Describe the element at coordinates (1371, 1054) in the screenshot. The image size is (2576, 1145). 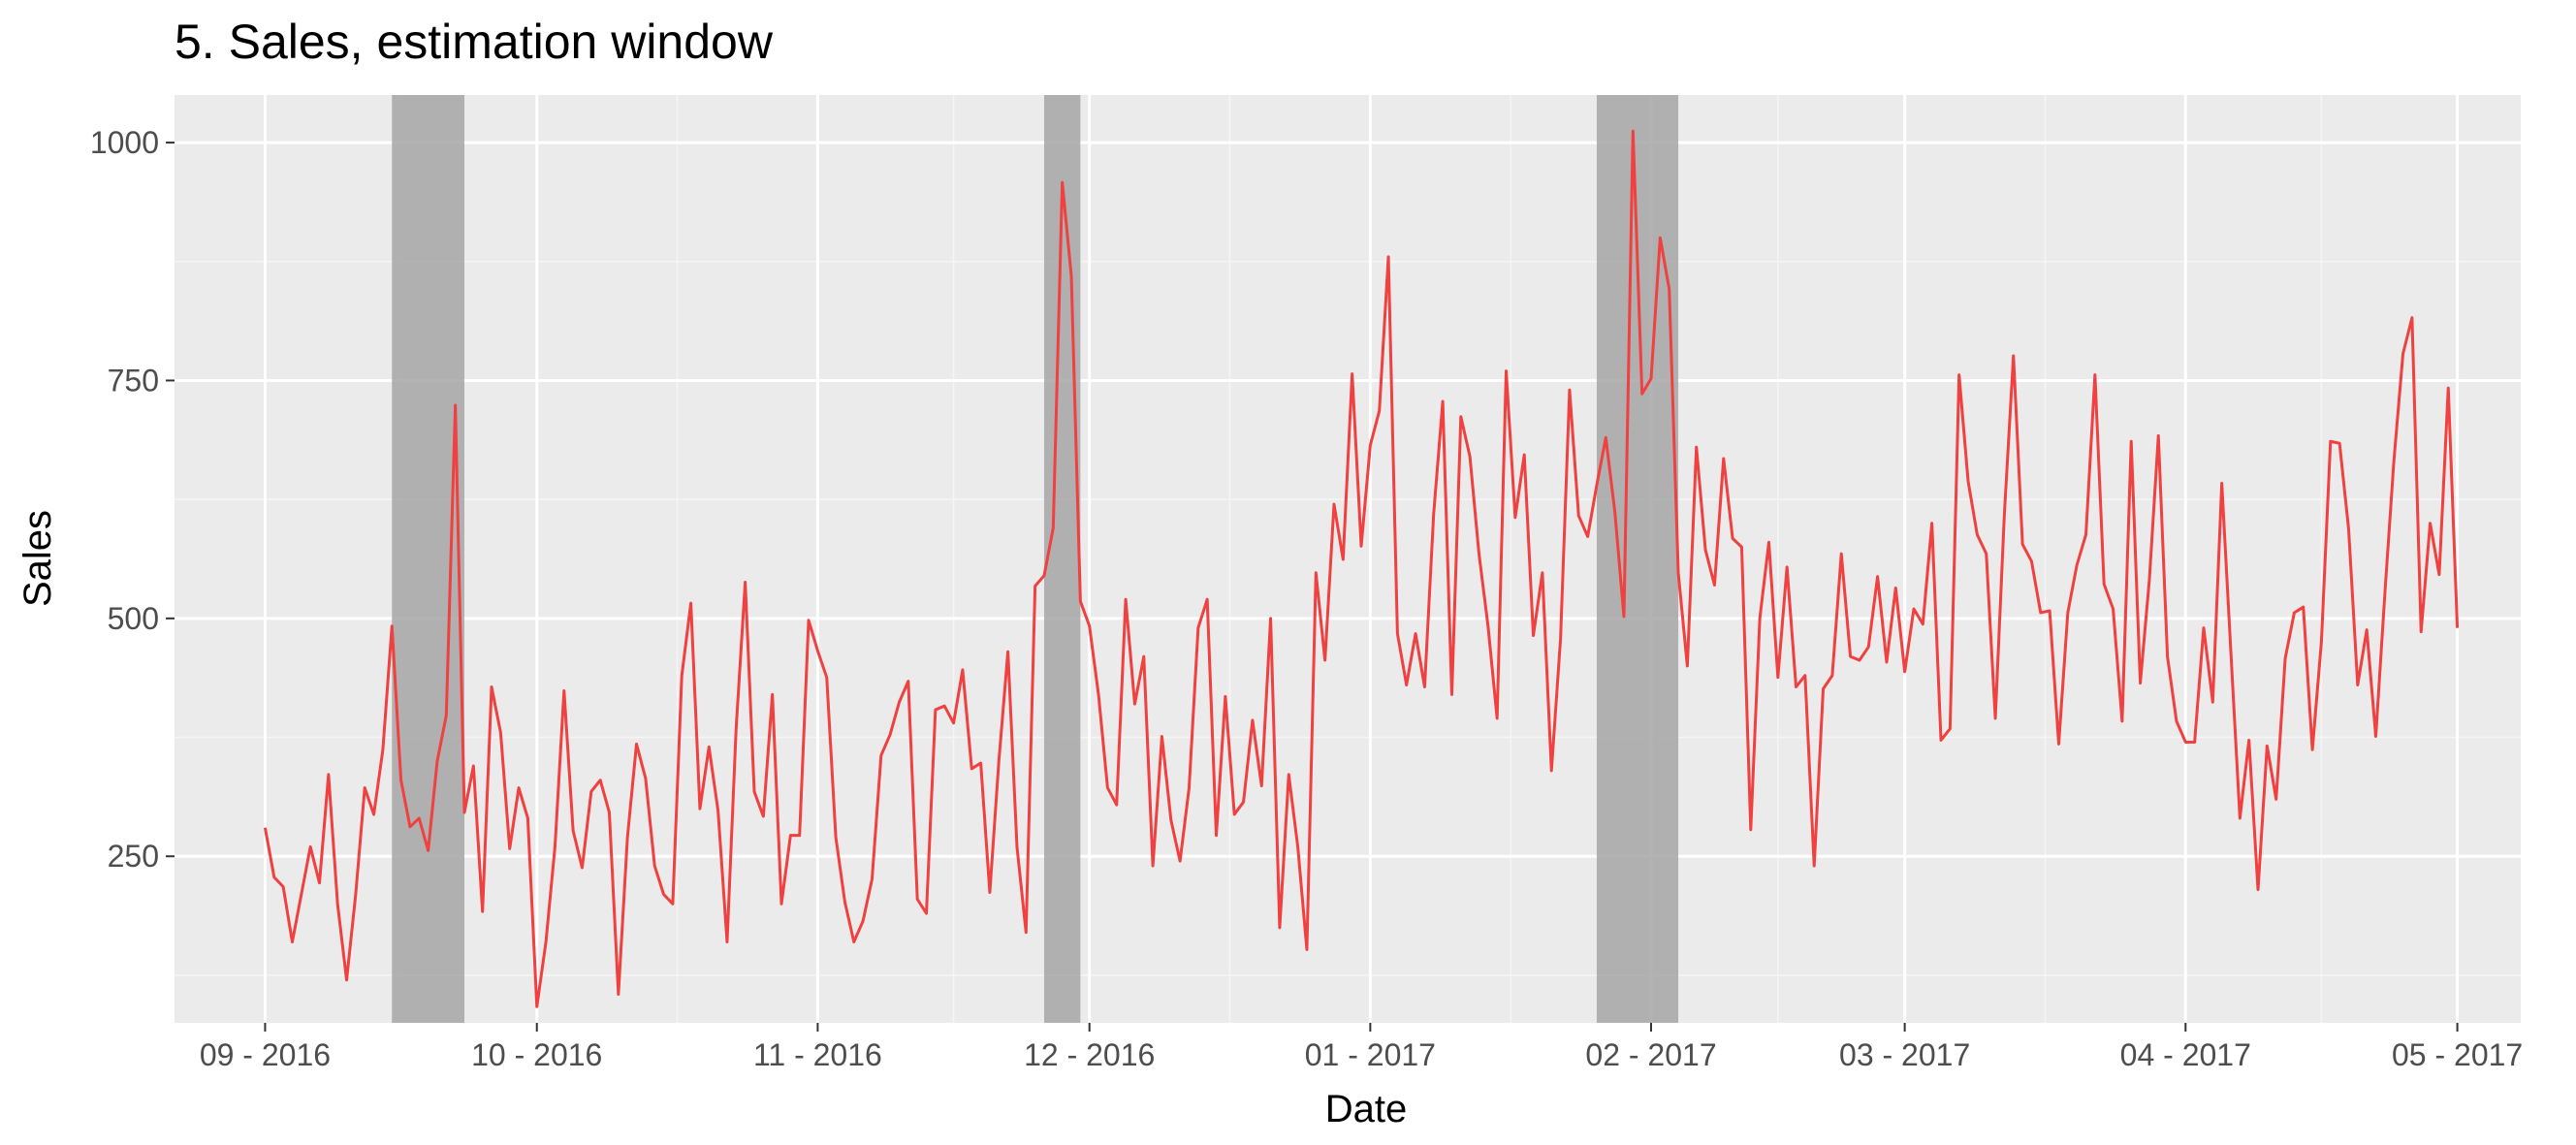
I see `x-tick-label: 01 - 2017` at that location.